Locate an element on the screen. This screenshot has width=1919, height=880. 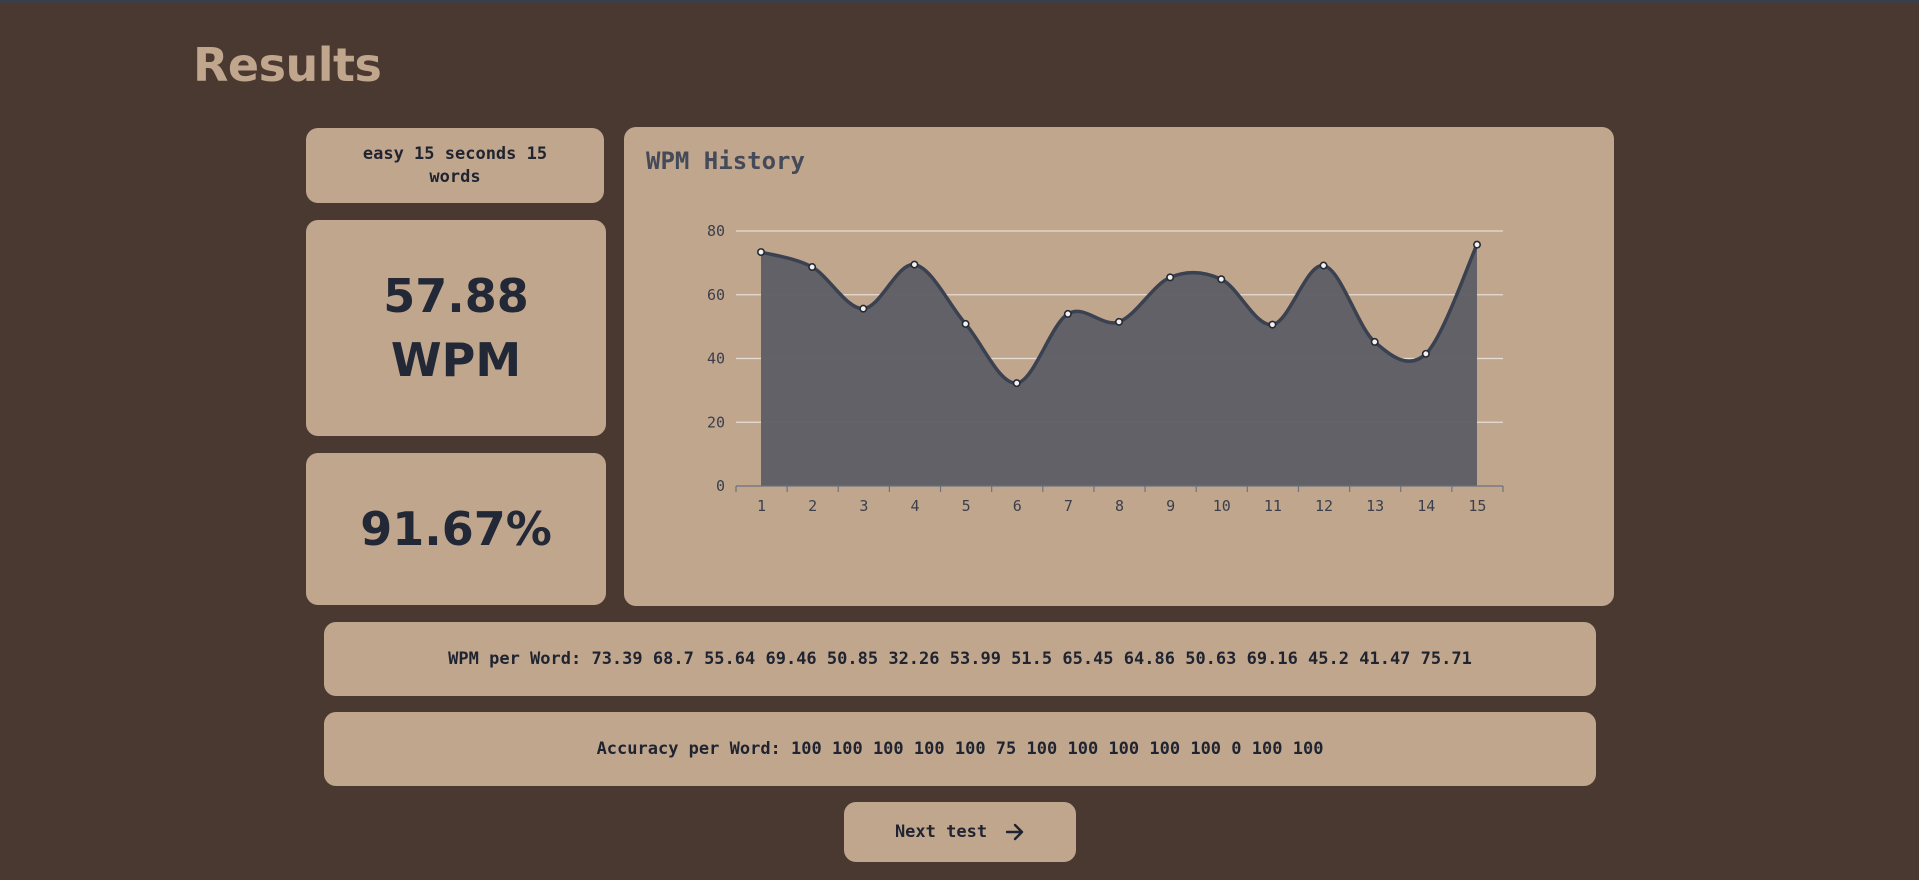
x-tick-label: 10 is located at coordinates (1222, 506).